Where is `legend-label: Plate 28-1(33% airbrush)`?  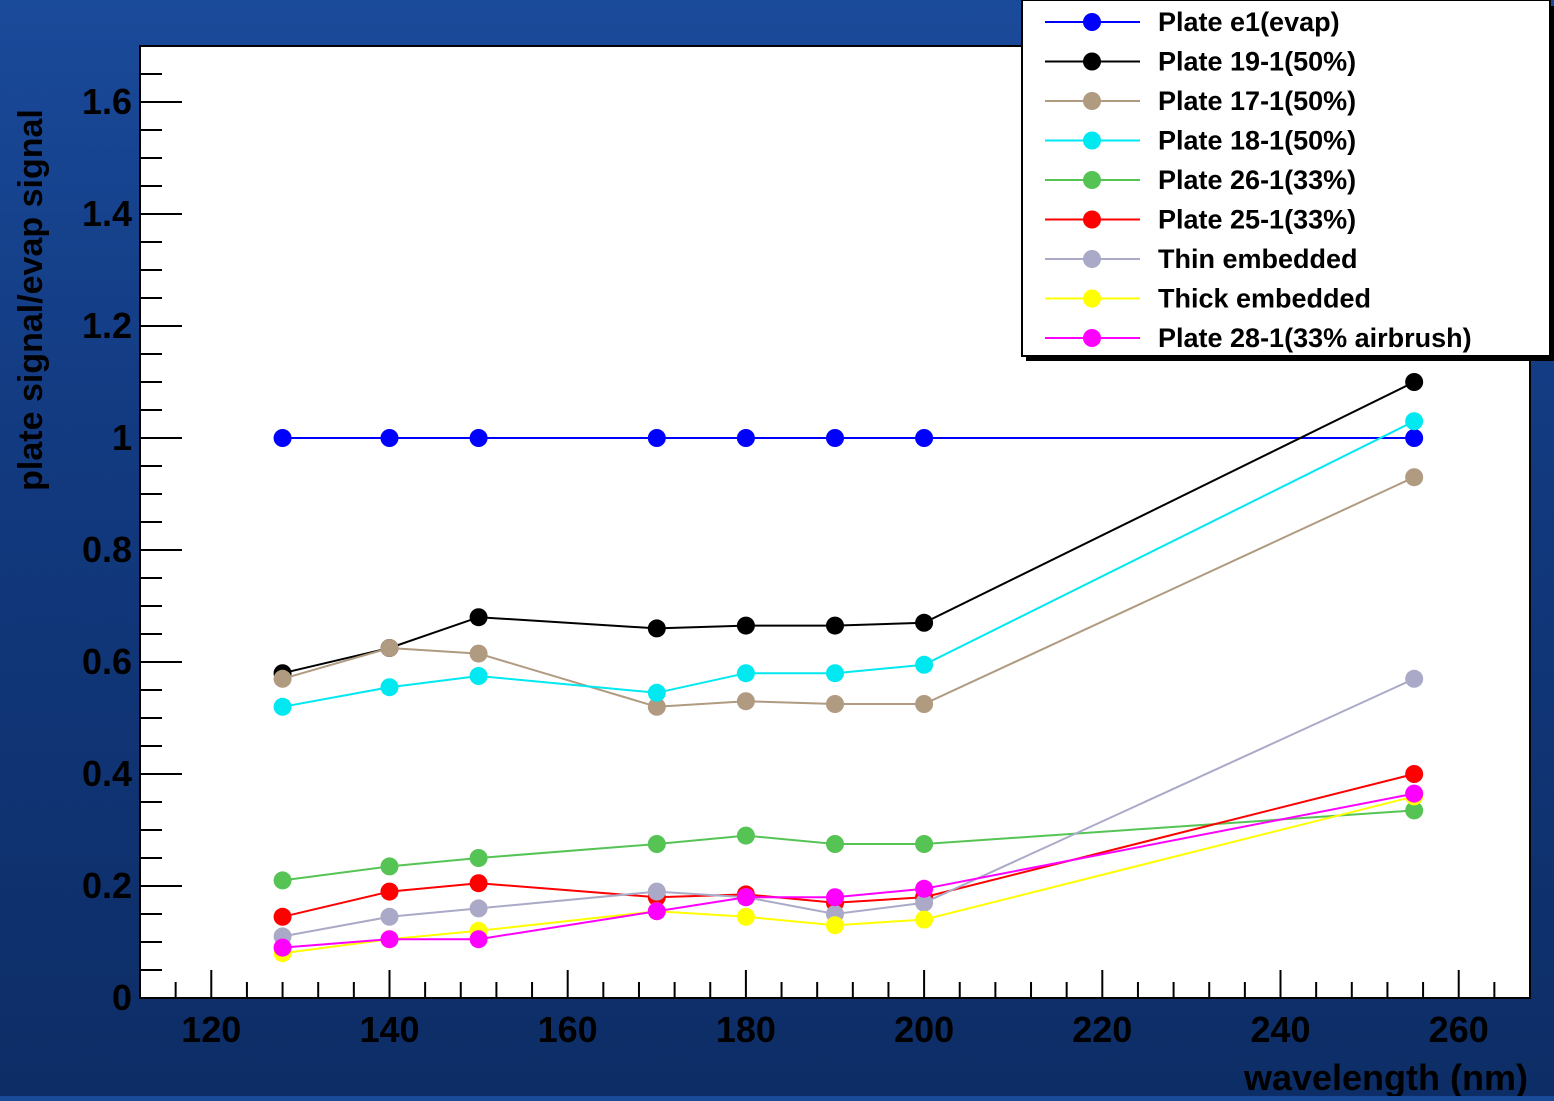
legend-label: Plate 28-1(33% airbrush) is located at coordinates (1315, 338).